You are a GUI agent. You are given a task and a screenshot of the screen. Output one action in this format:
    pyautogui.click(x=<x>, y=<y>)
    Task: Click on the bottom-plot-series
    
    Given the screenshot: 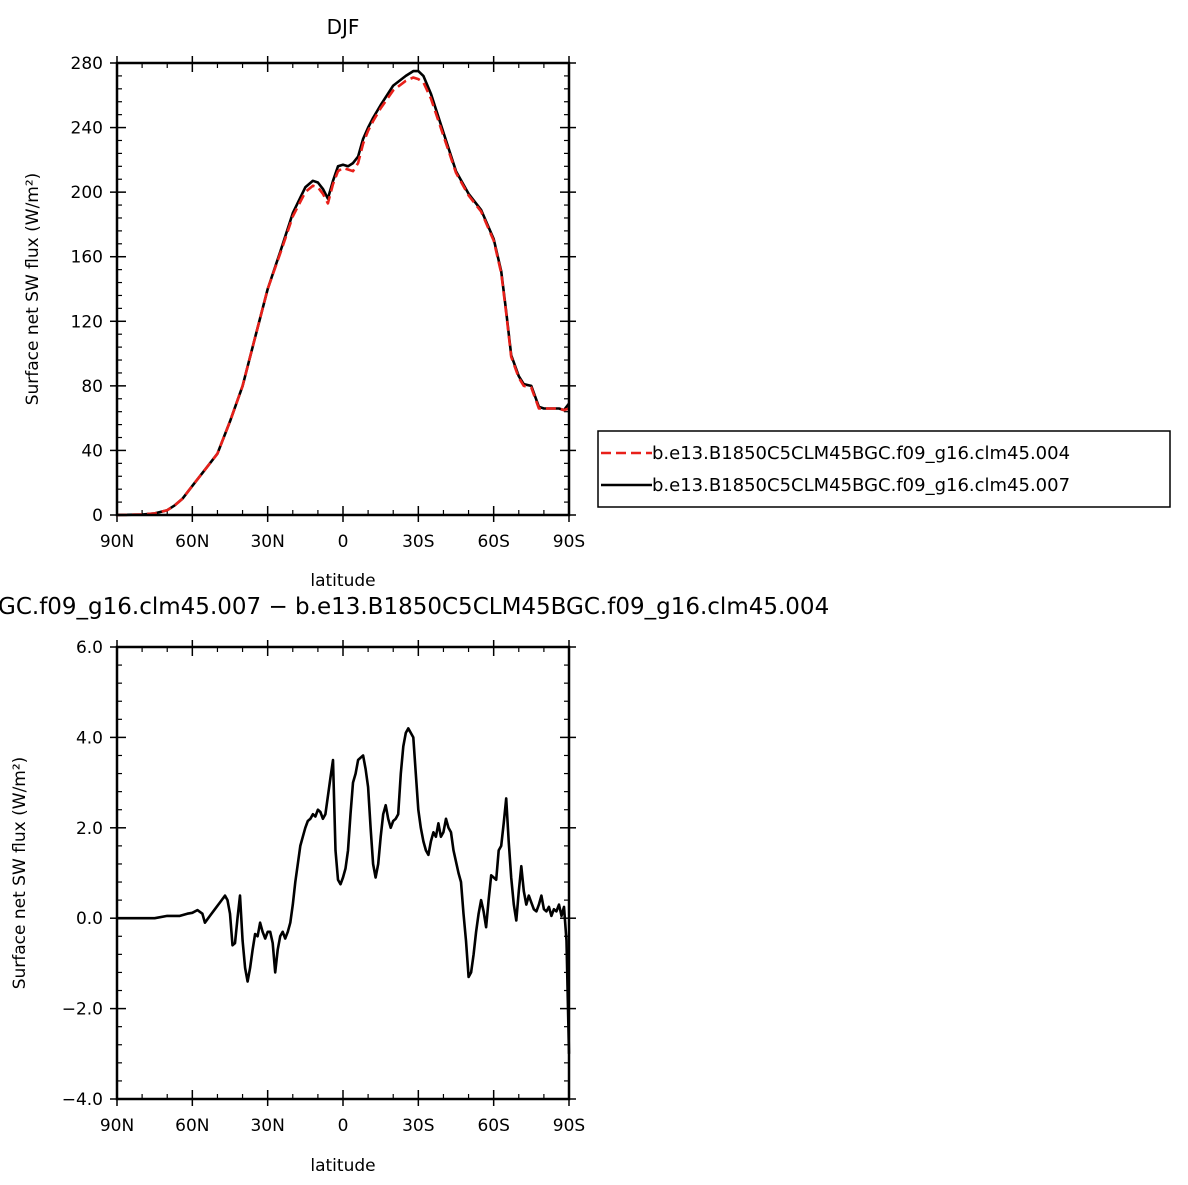 What is the action you would take?
    pyautogui.click(x=344, y=890)
    